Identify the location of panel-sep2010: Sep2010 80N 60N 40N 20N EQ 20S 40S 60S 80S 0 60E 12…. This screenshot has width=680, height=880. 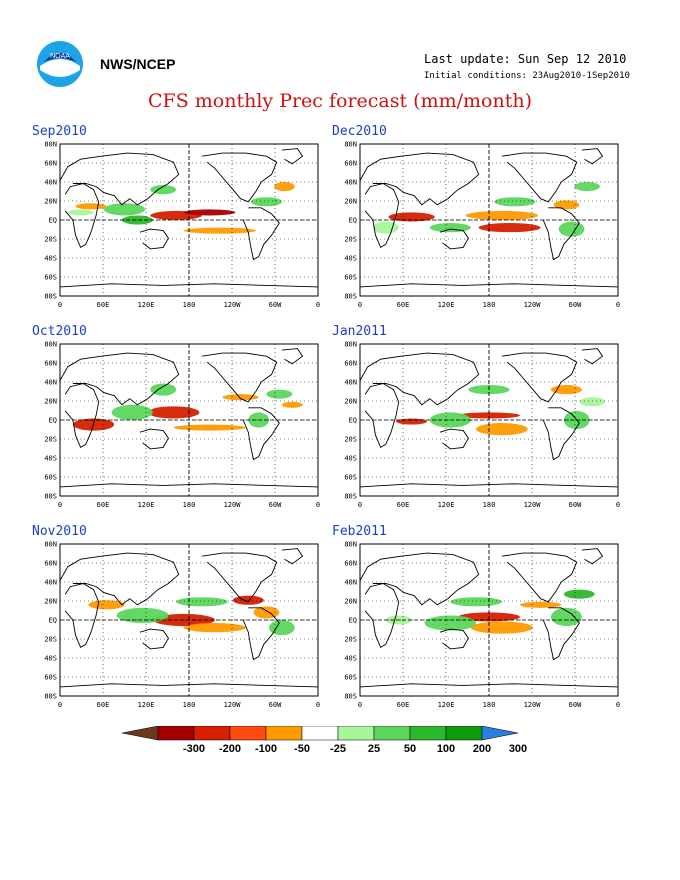
(182, 222).